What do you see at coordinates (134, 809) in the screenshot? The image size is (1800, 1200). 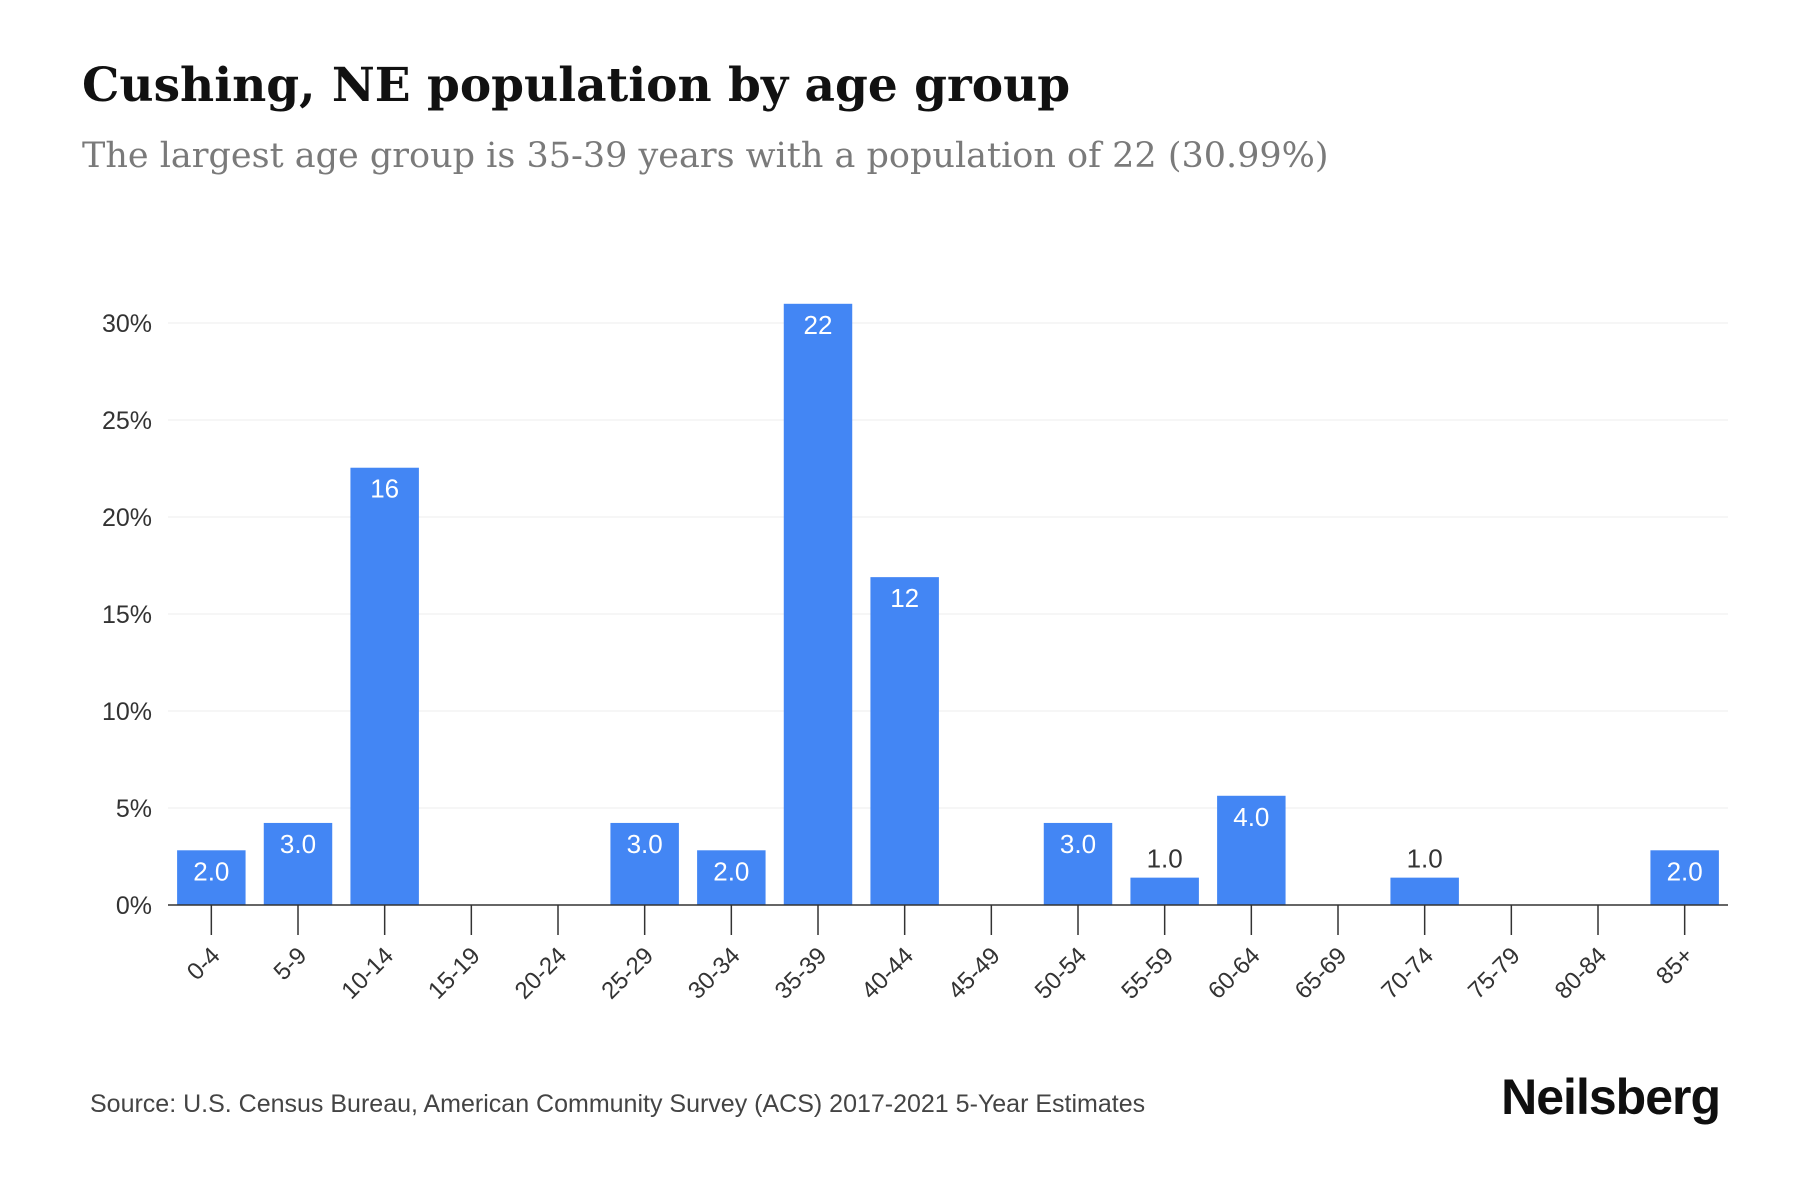 I see `y-tick-label: 5%` at bounding box center [134, 809].